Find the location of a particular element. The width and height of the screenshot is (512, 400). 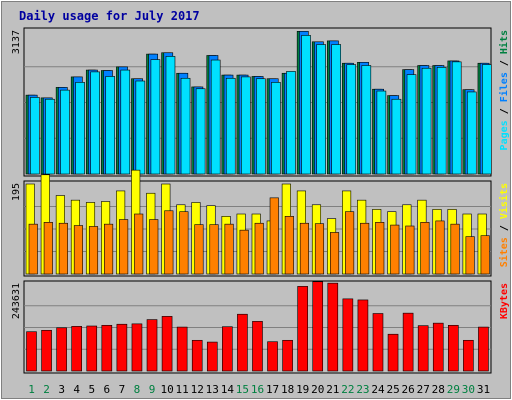

day-label-4: 4 is located at coordinates (76, 389).